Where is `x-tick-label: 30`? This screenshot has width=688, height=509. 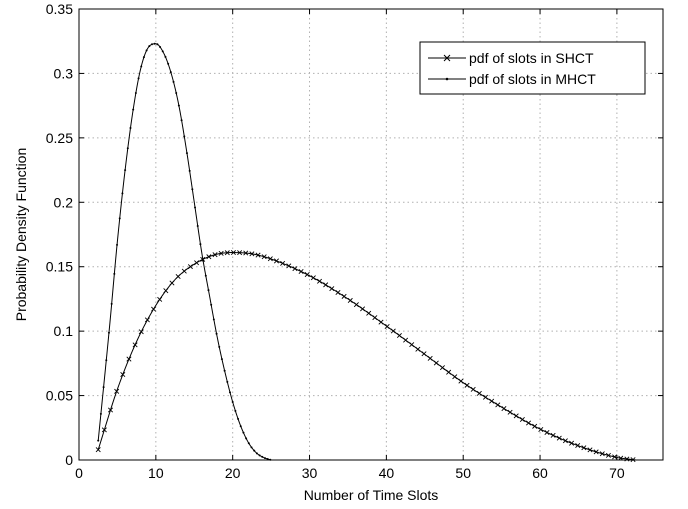 x-tick-label: 30 is located at coordinates (310, 473).